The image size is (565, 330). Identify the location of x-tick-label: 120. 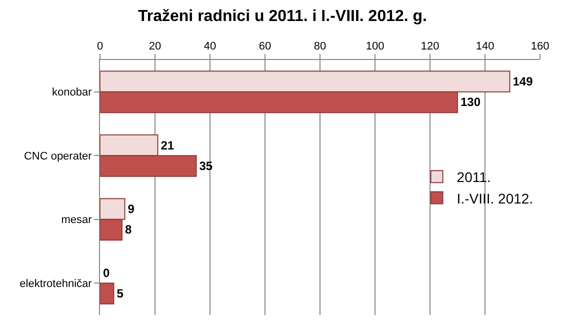
(430, 46).